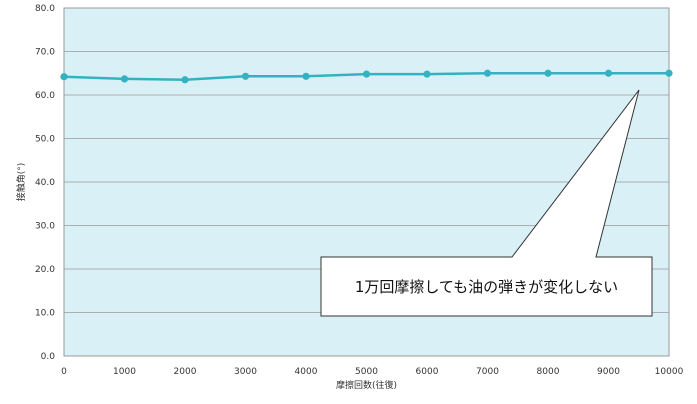  I want to click on series-contact-angle, so click(366, 76).